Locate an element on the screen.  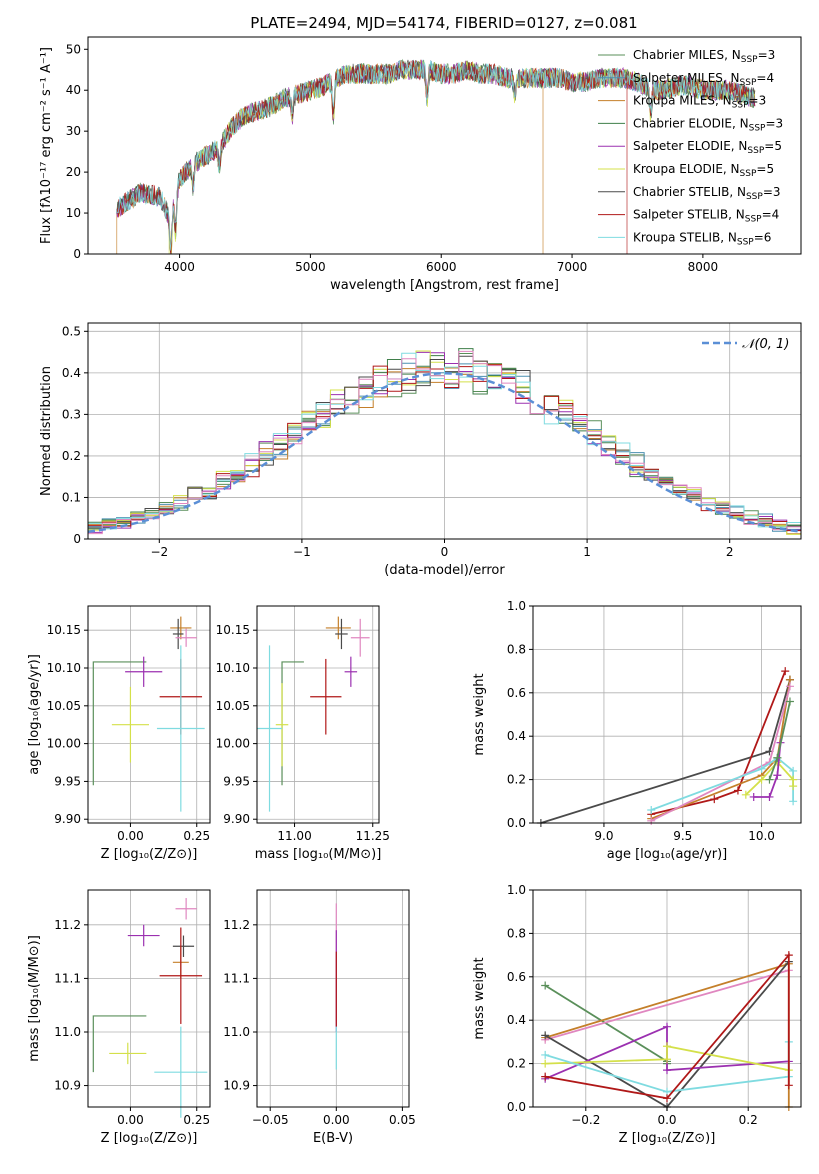
legend-label: Salpeter STELIB, NSSP=4 is located at coordinates (706, 216).